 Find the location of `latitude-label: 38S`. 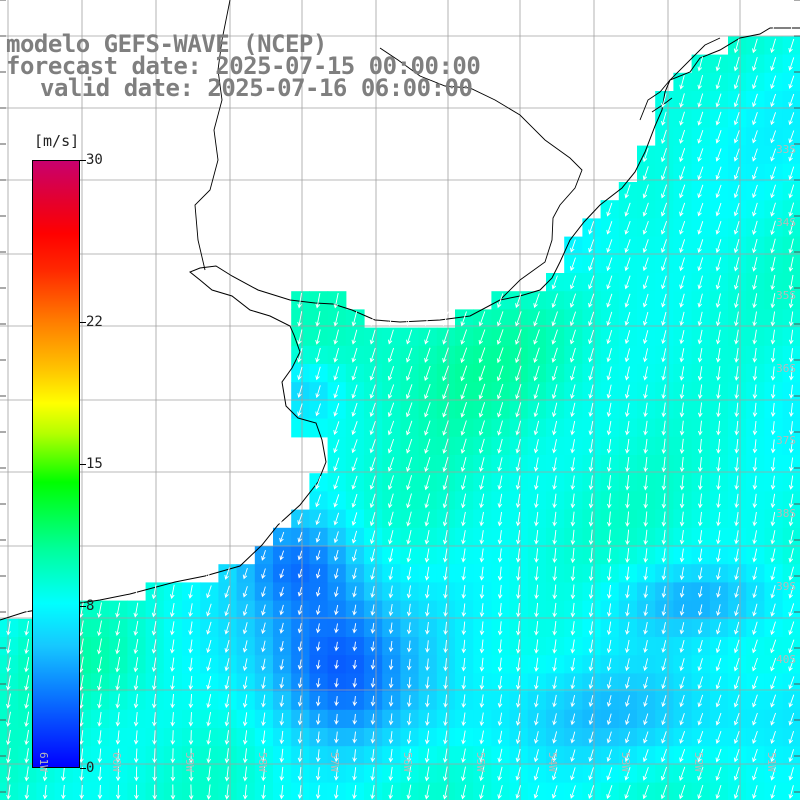

latitude-label: 38S is located at coordinates (786, 514).